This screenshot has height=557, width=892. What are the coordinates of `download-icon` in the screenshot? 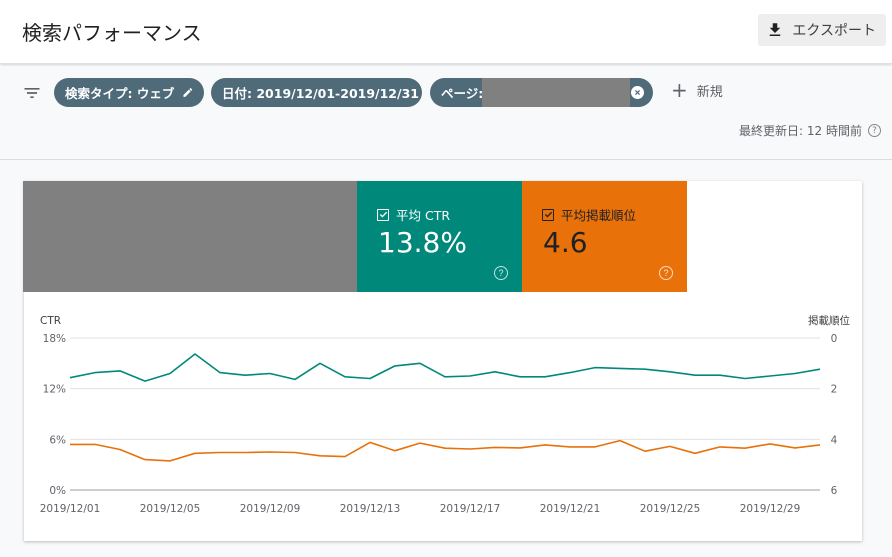 It's located at (775, 29).